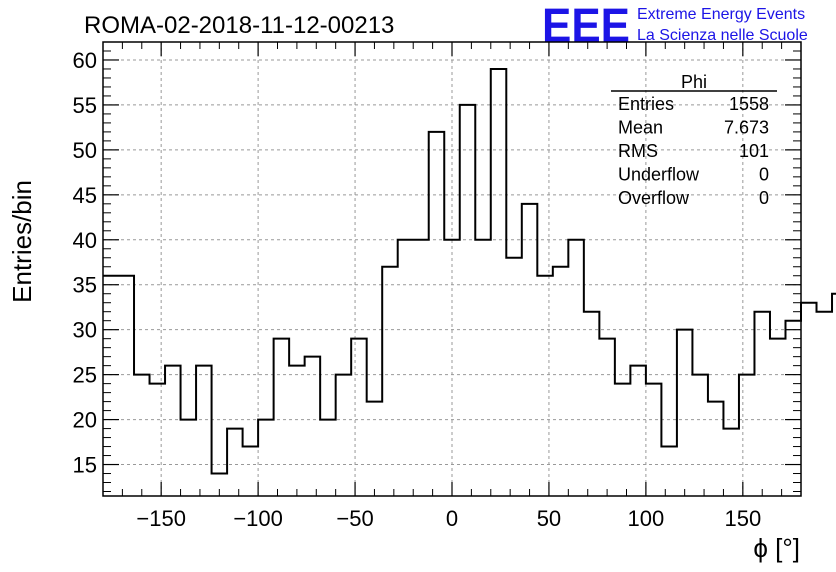 The height and width of the screenshot is (572, 836). I want to click on y-tick-label: 55, so click(85, 105).